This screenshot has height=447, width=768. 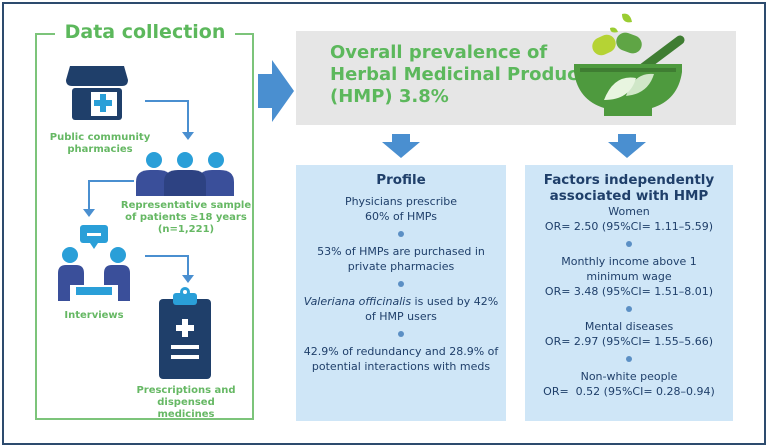 I want to click on data-collection-title: Data collection, so click(x=145, y=32).